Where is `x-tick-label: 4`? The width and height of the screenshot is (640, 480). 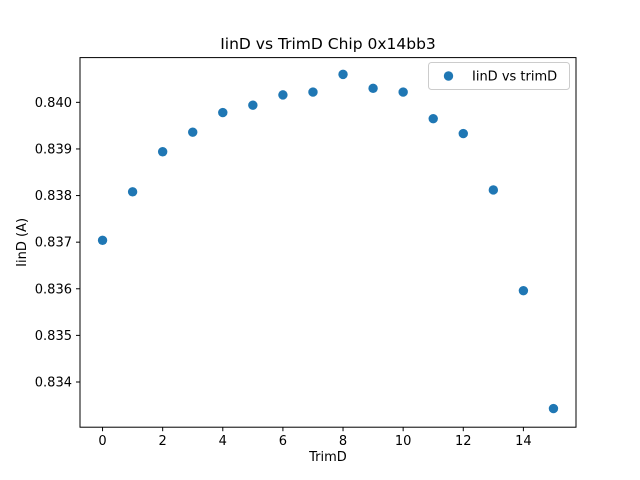
x-tick-label: 4 is located at coordinates (223, 441).